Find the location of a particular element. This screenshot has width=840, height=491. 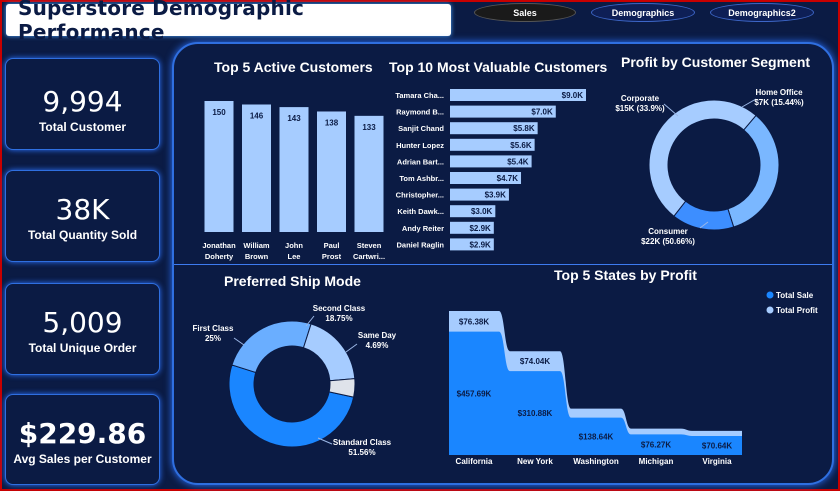

kpi-label: Total Quantity Sold is located at coordinates (82, 235).